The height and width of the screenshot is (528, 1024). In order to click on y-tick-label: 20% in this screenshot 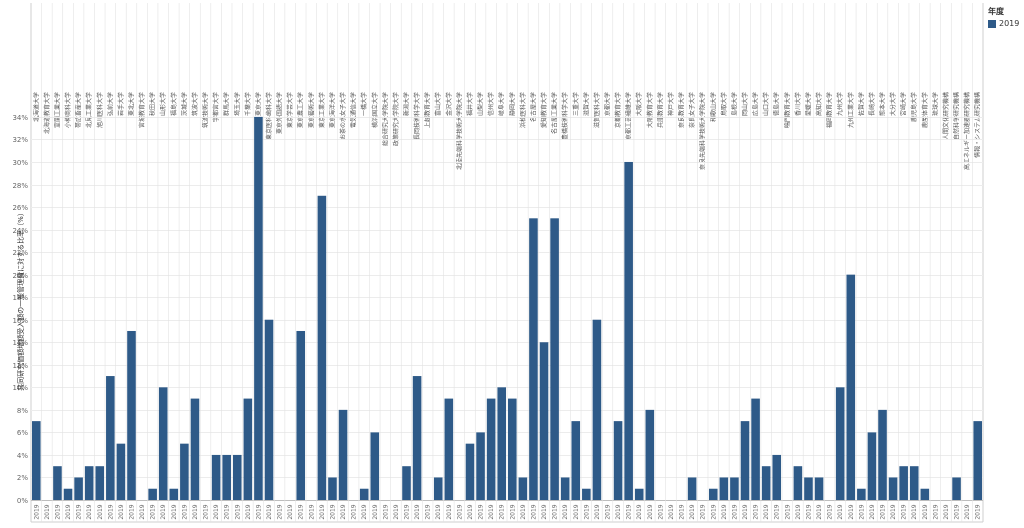, I will do `click(20, 276)`.